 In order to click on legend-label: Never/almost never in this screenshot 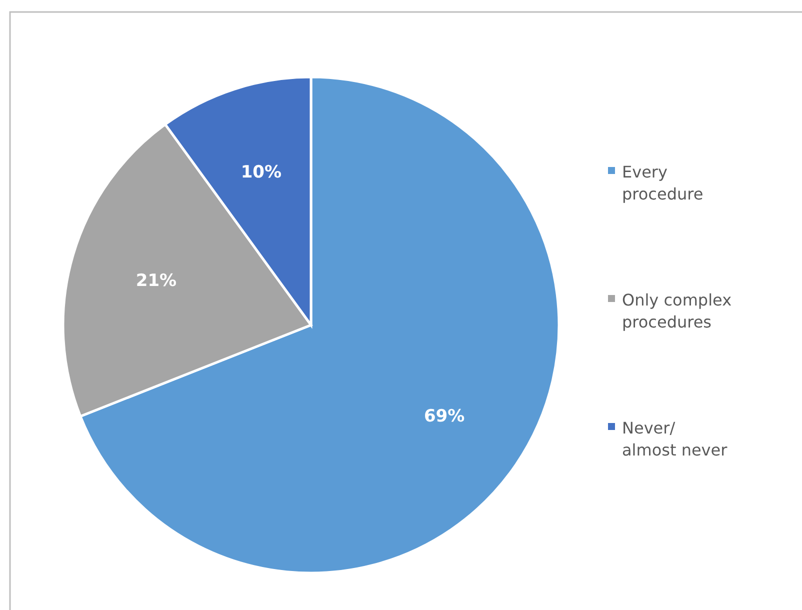, I will do `click(675, 439)`.